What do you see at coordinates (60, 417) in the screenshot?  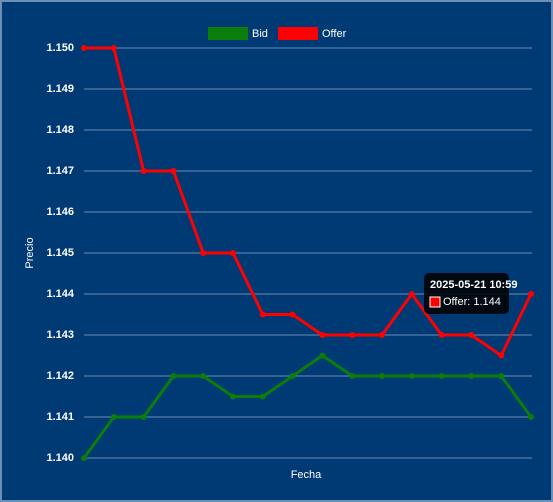 I see `y-tick-label: 1.141` at bounding box center [60, 417].